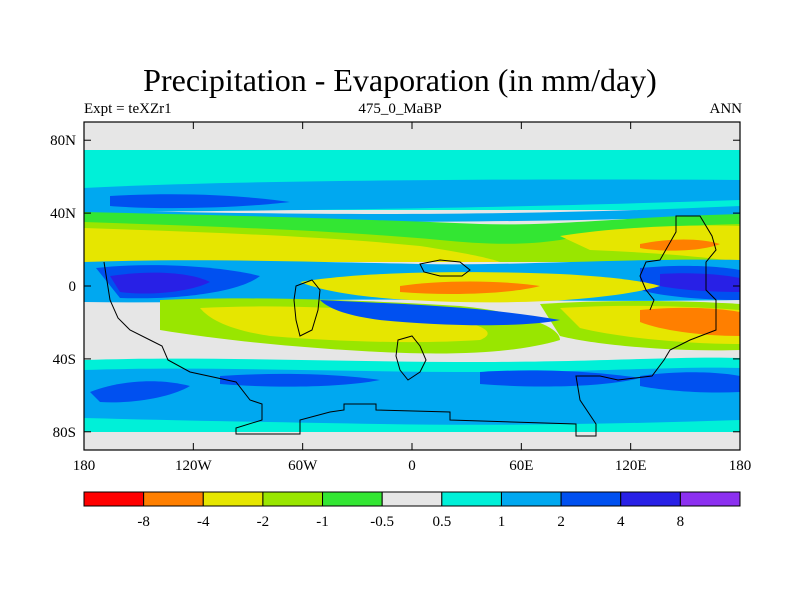 This screenshot has width=800, height=600. I want to click on colorbar-label: 1, so click(502, 522).